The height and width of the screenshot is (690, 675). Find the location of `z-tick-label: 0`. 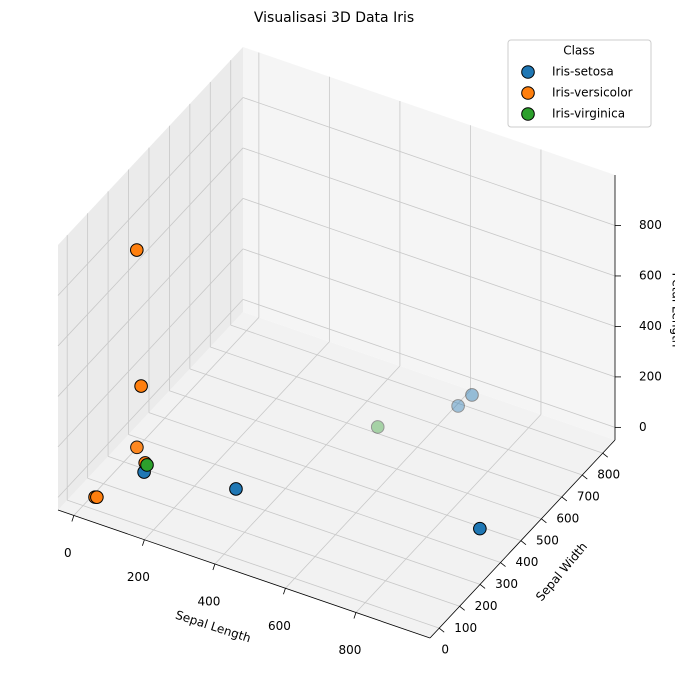

z-tick-label: 0 is located at coordinates (643, 427).